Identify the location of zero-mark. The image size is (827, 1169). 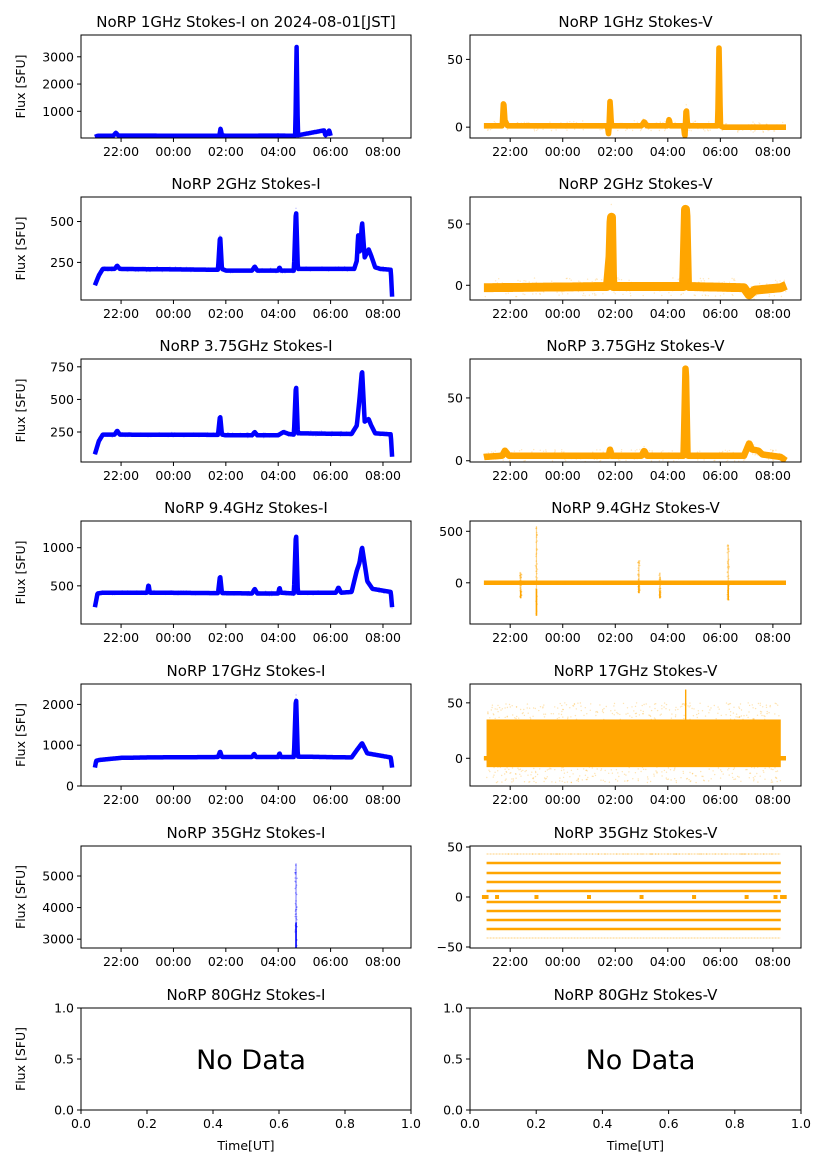
(694, 897).